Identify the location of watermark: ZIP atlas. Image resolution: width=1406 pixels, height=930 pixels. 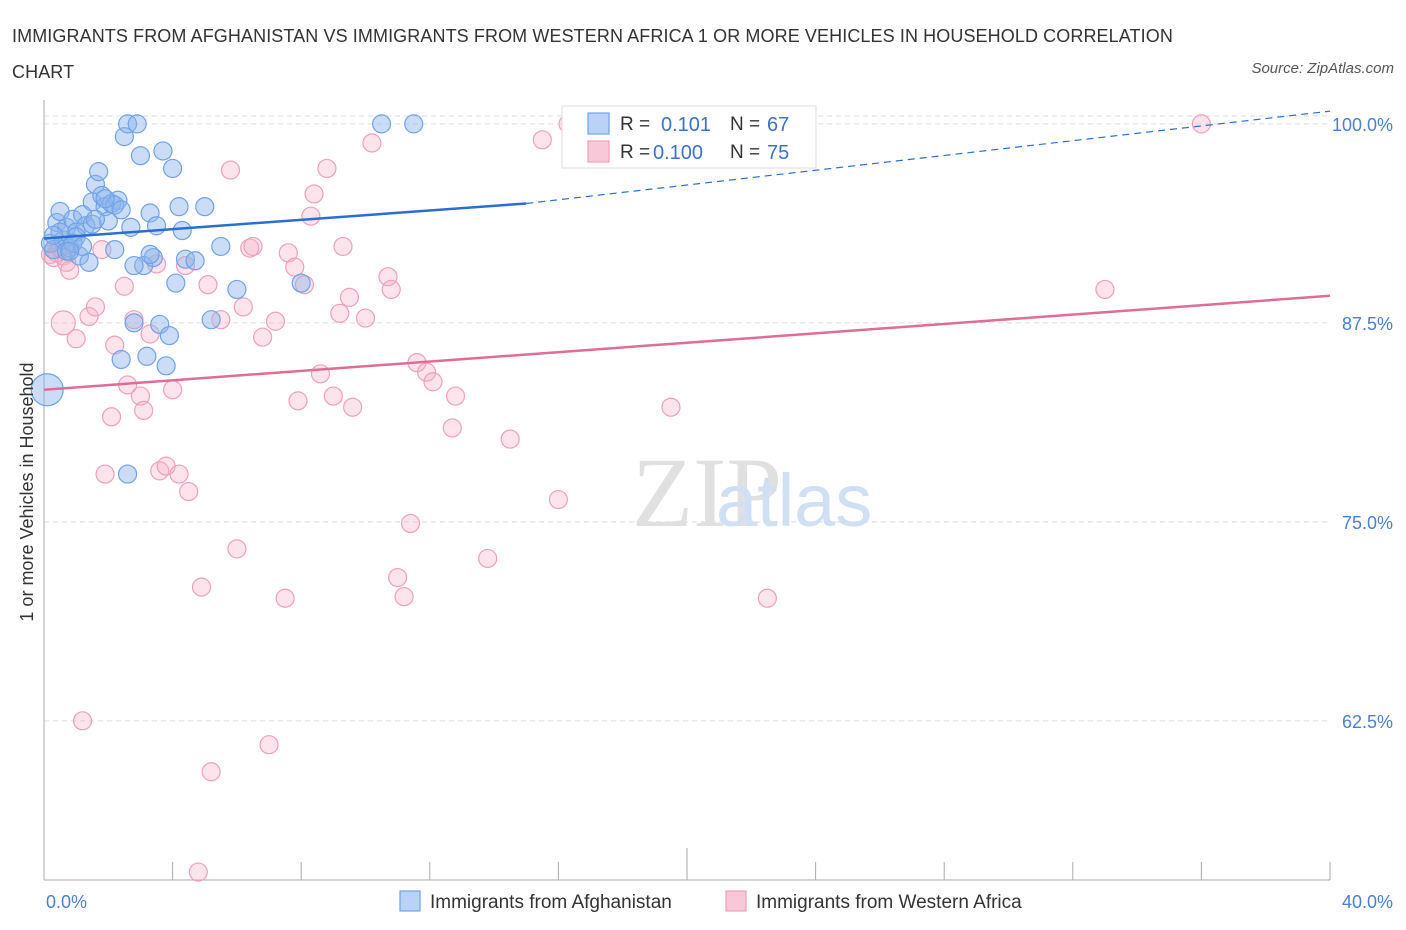
(752, 492).